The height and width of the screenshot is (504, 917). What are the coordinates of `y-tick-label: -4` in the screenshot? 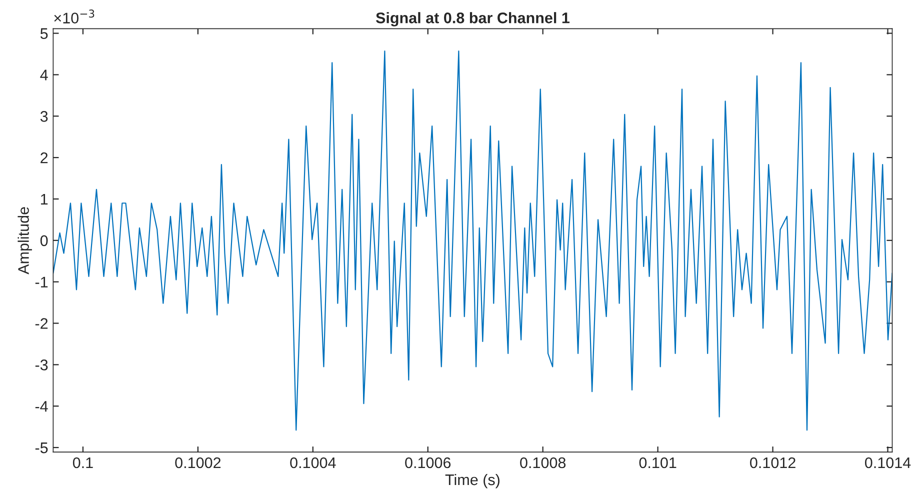 It's located at (41, 406).